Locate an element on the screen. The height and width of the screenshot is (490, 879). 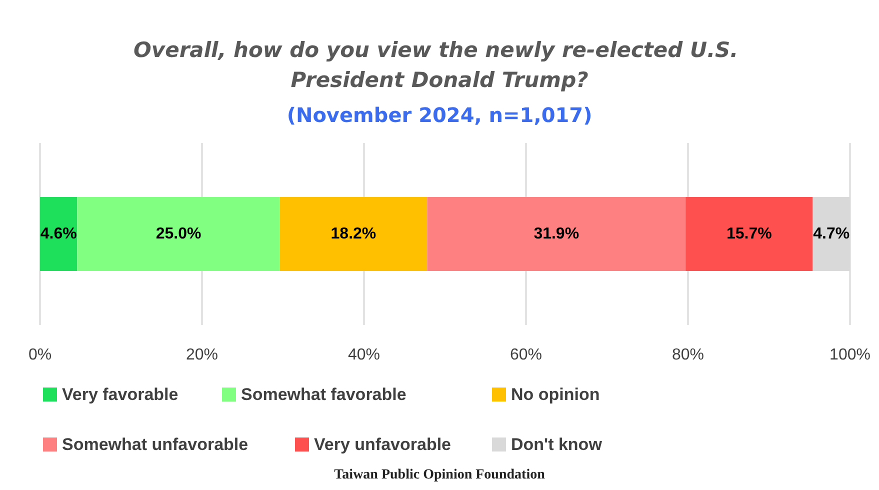
text: Taiwan Public Opinion Foundation is located at coordinates (440, 475).